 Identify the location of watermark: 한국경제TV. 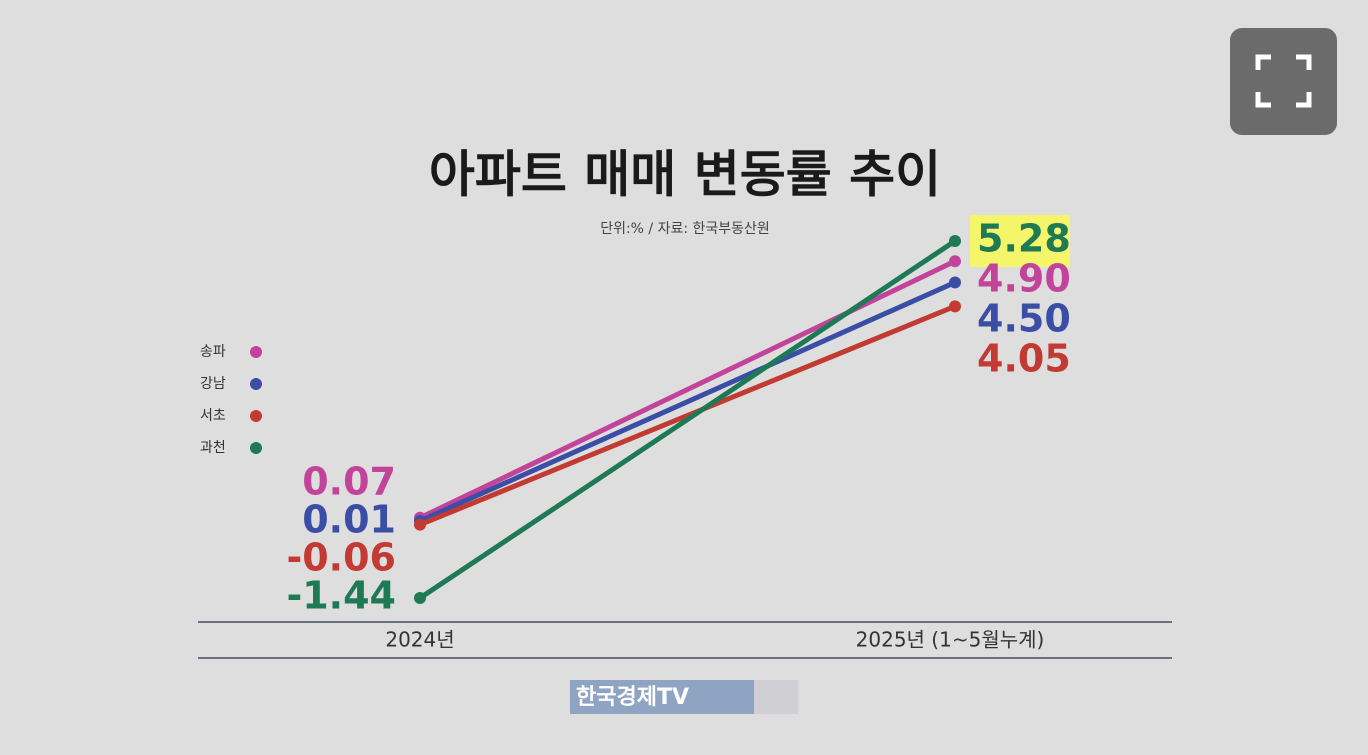
(632, 697).